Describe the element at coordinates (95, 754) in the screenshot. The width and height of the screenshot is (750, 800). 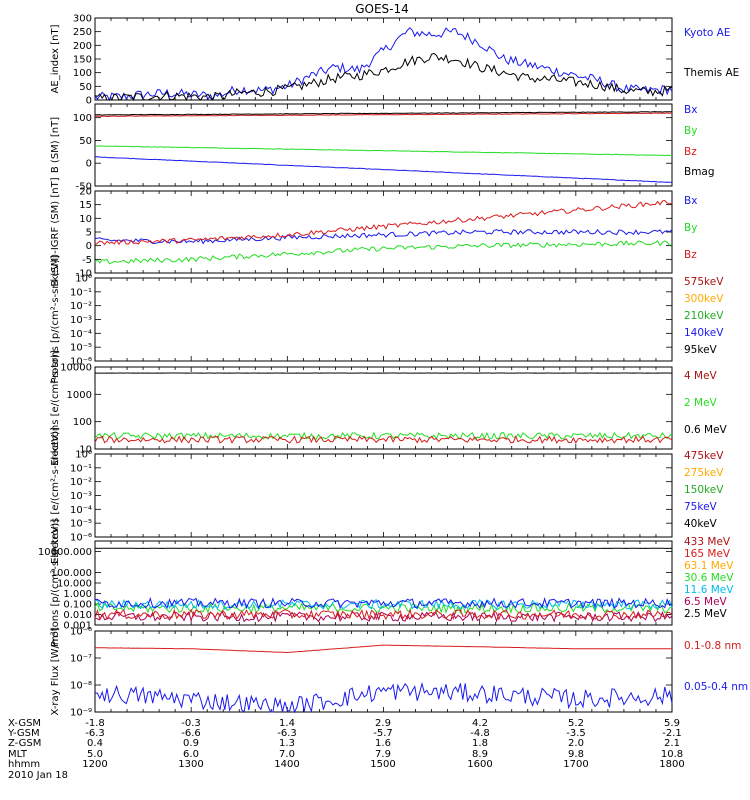
I see `ephemeris-value: 5.0` at that location.